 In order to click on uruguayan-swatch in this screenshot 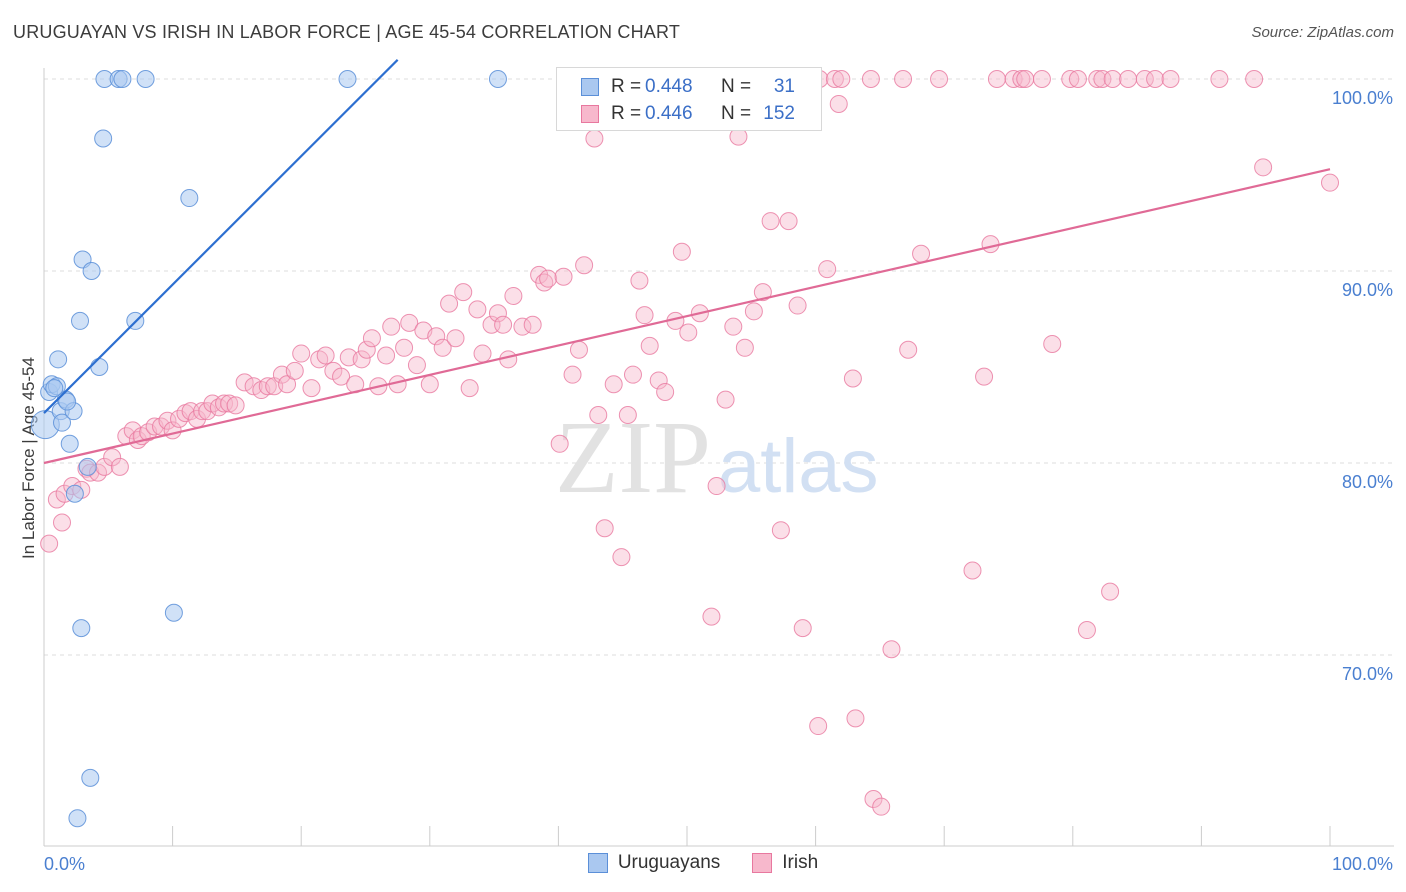, I will do `click(590, 87)`.